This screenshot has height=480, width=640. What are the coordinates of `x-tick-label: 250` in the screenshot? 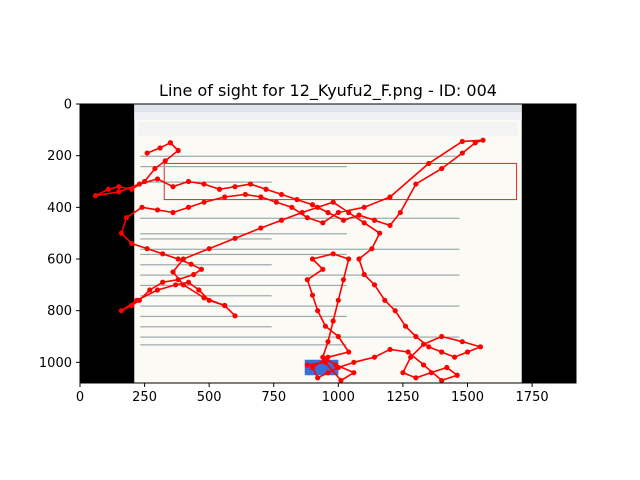 It's located at (144, 397).